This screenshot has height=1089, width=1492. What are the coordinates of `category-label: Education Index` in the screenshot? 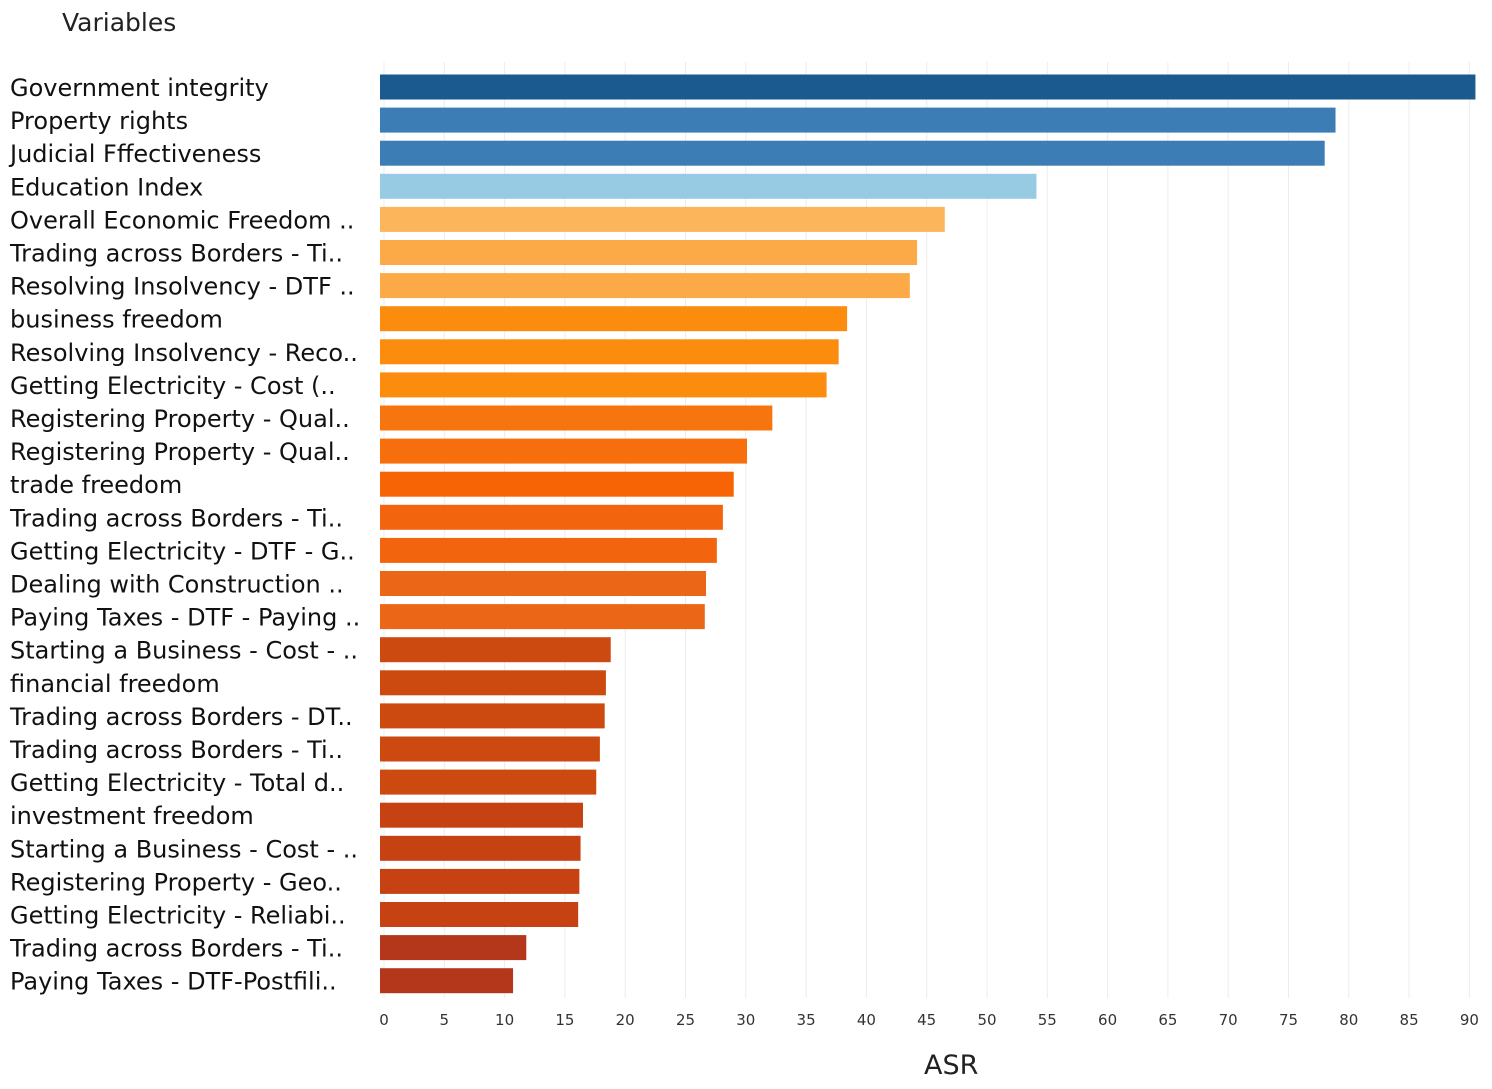 It's located at (106, 187).